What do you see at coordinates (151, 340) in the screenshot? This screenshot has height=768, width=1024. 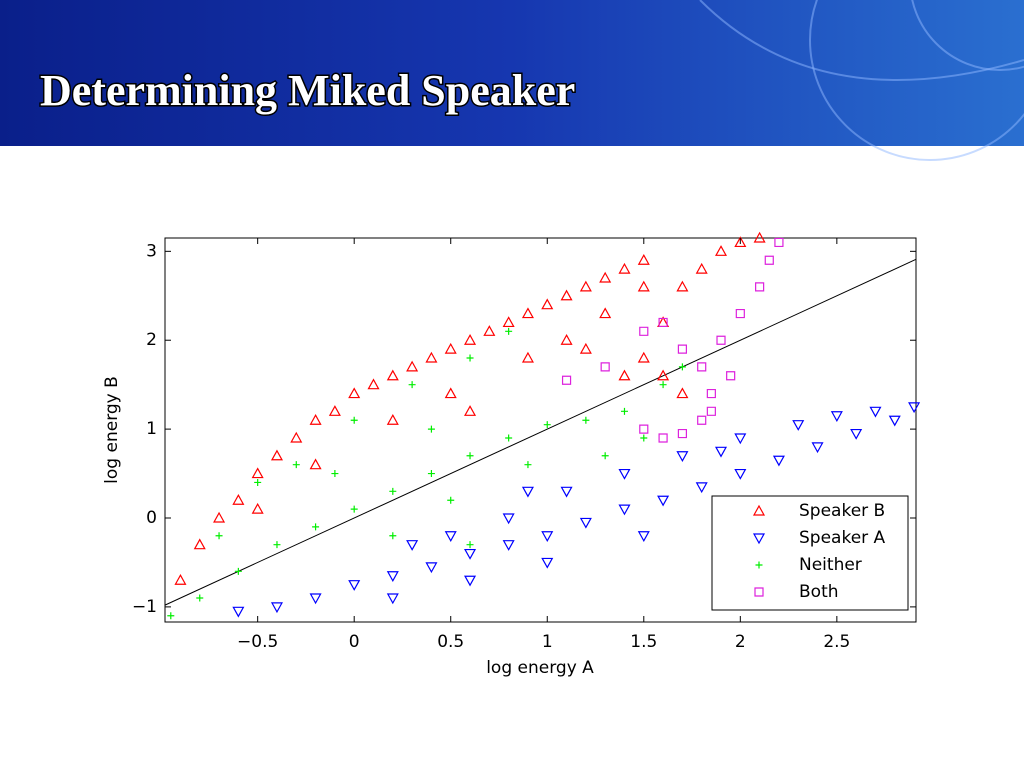 I see `y-tick-label: 2` at bounding box center [151, 340].